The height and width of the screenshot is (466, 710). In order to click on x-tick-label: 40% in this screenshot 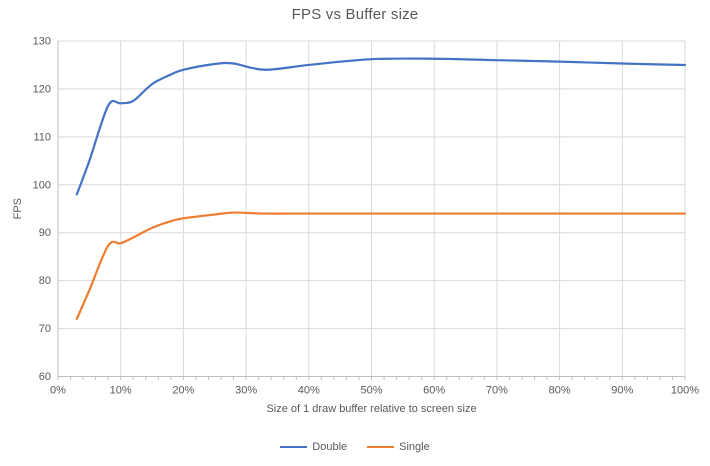, I will do `click(309, 391)`.